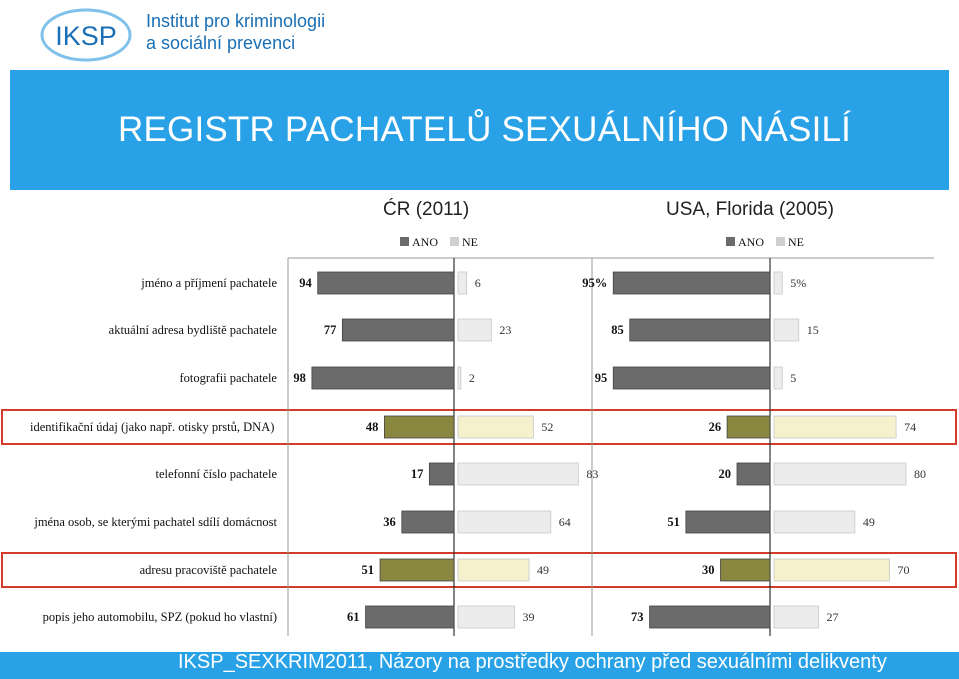  I want to click on data-label-ano: 77, so click(330, 330).